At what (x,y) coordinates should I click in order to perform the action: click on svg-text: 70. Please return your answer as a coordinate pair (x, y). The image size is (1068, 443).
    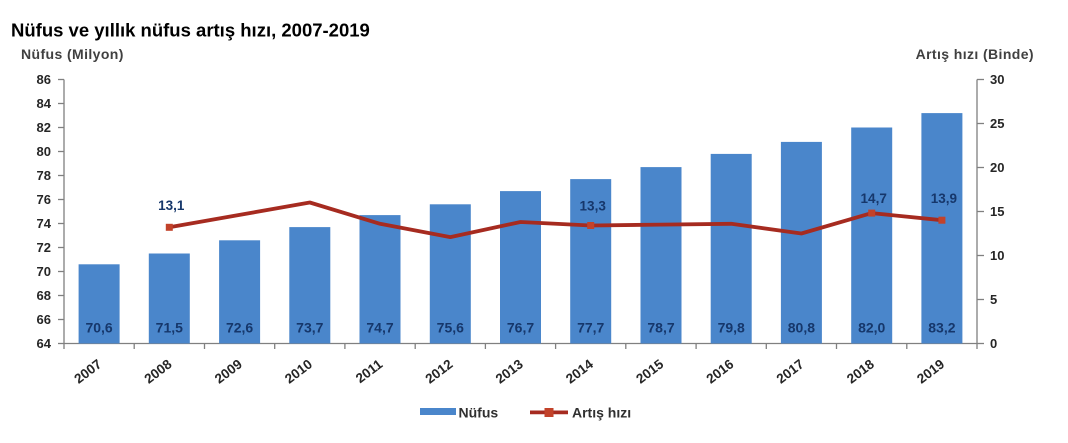
    Looking at the image, I should click on (44, 271).